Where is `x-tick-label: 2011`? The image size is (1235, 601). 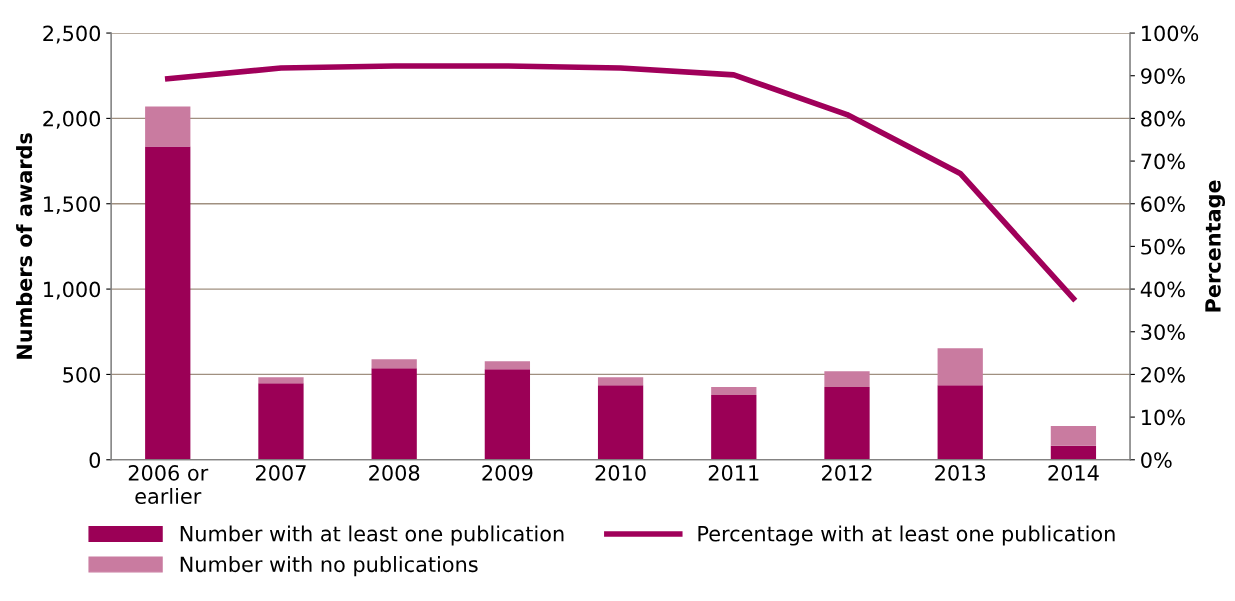 x-tick-label: 2011 is located at coordinates (733, 472).